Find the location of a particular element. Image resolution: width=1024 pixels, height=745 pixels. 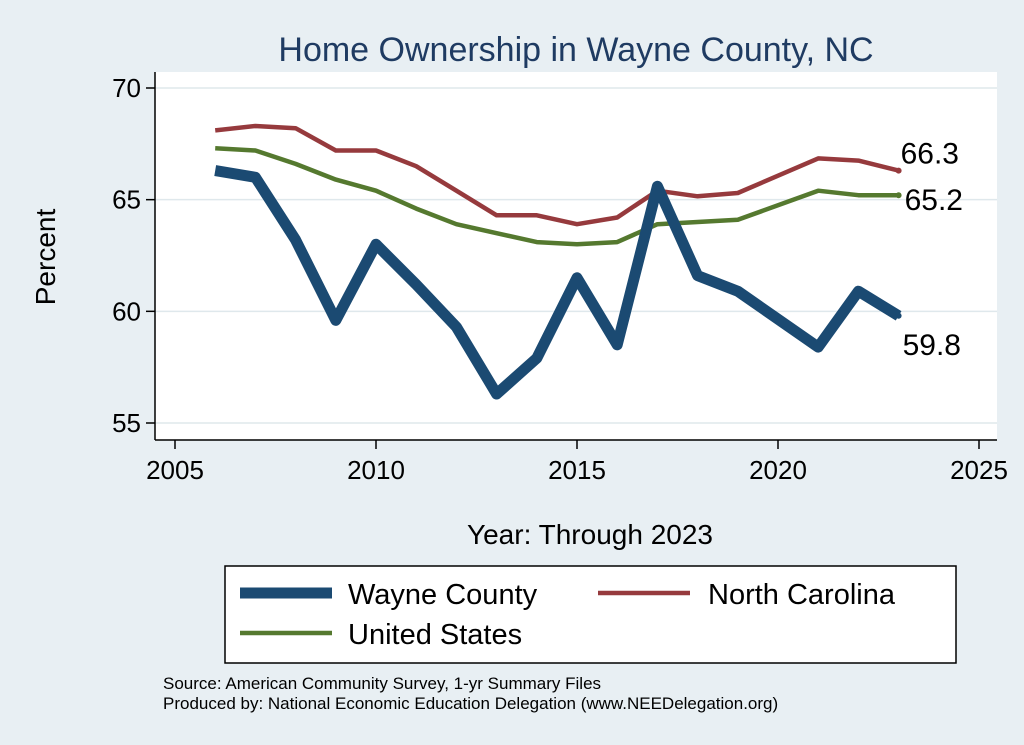

y-tick-label-55: 55 is located at coordinates (126, 423).